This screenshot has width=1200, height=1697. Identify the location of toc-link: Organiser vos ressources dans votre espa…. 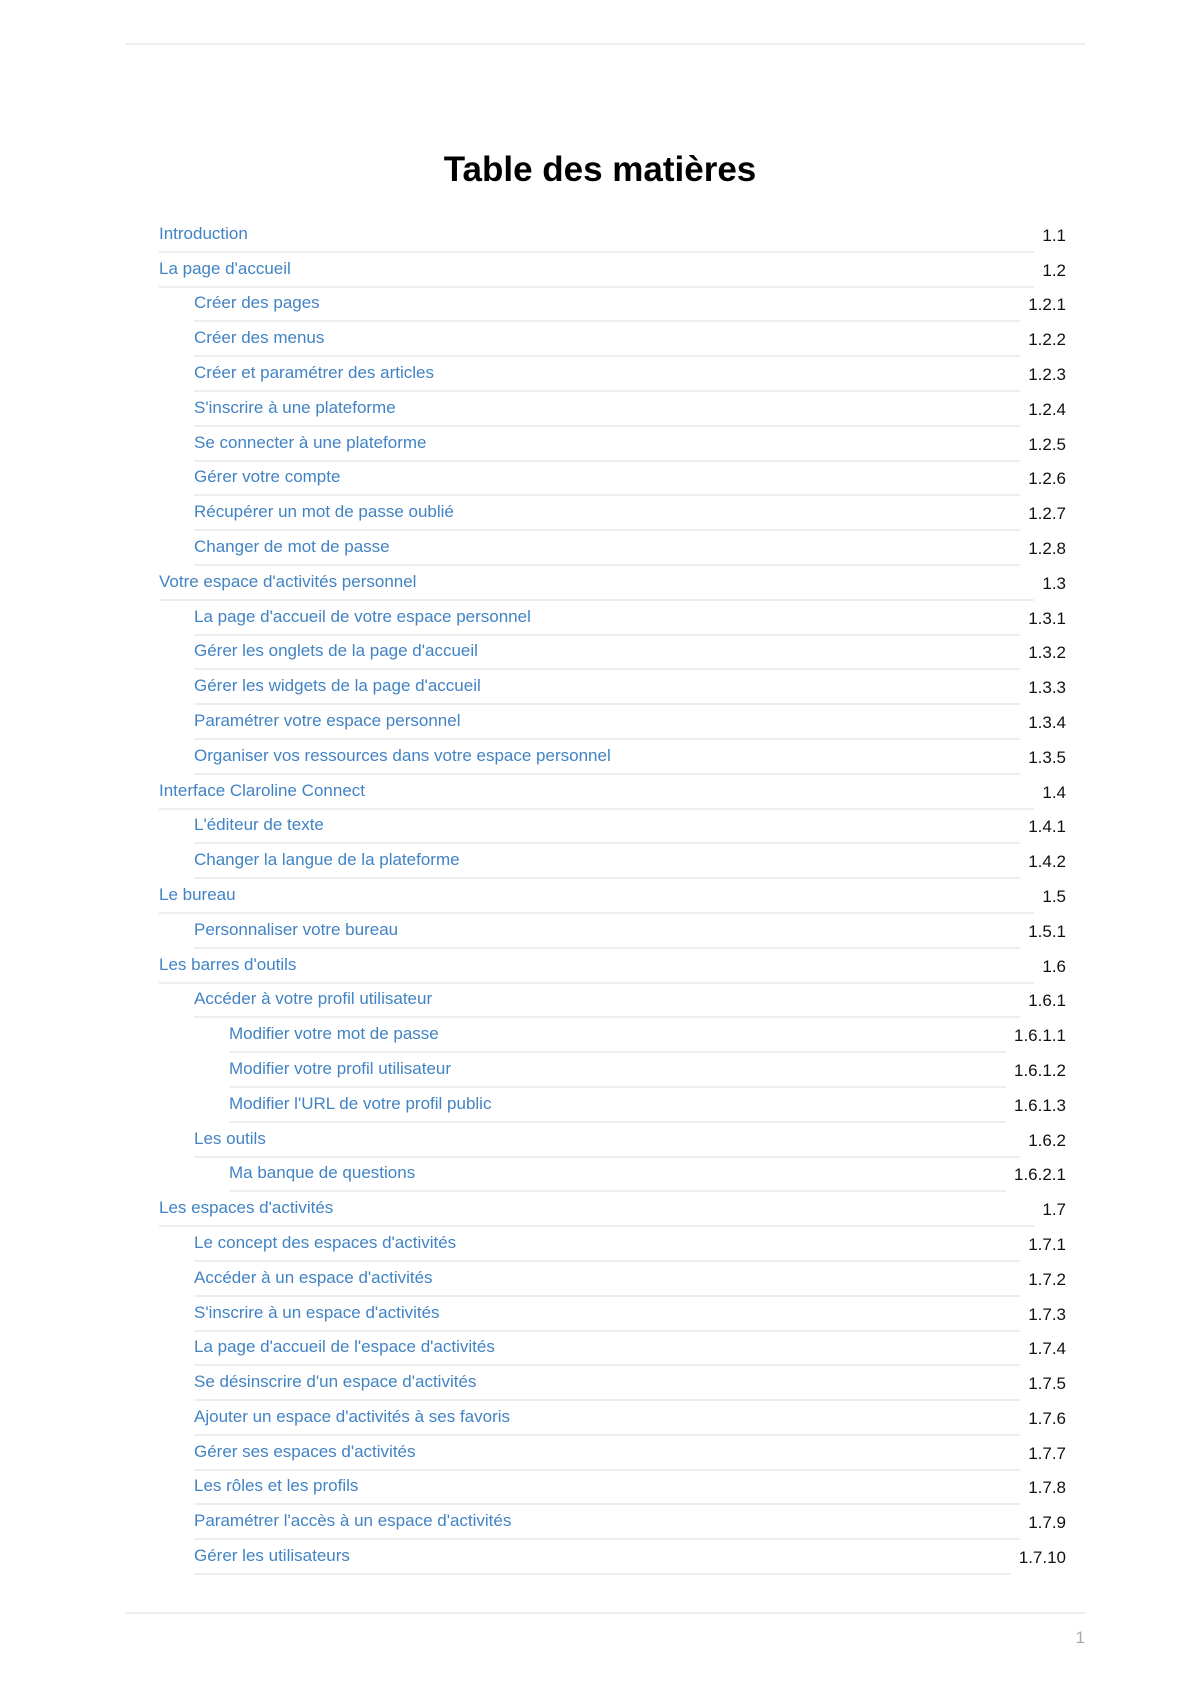
(607, 760).